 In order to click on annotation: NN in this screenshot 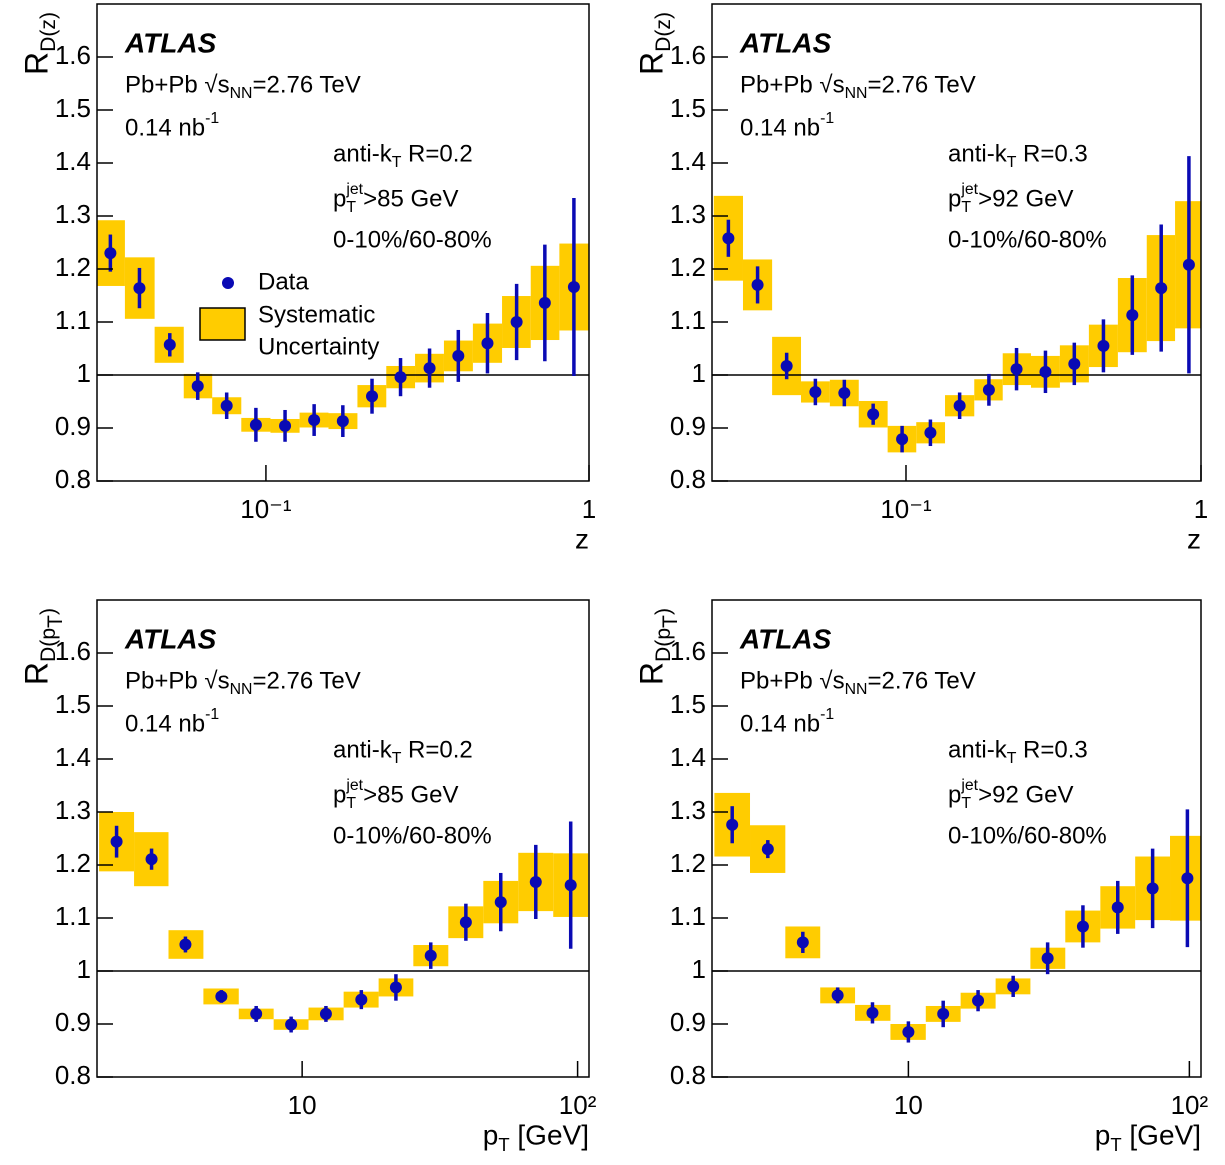, I will do `click(856, 93)`.